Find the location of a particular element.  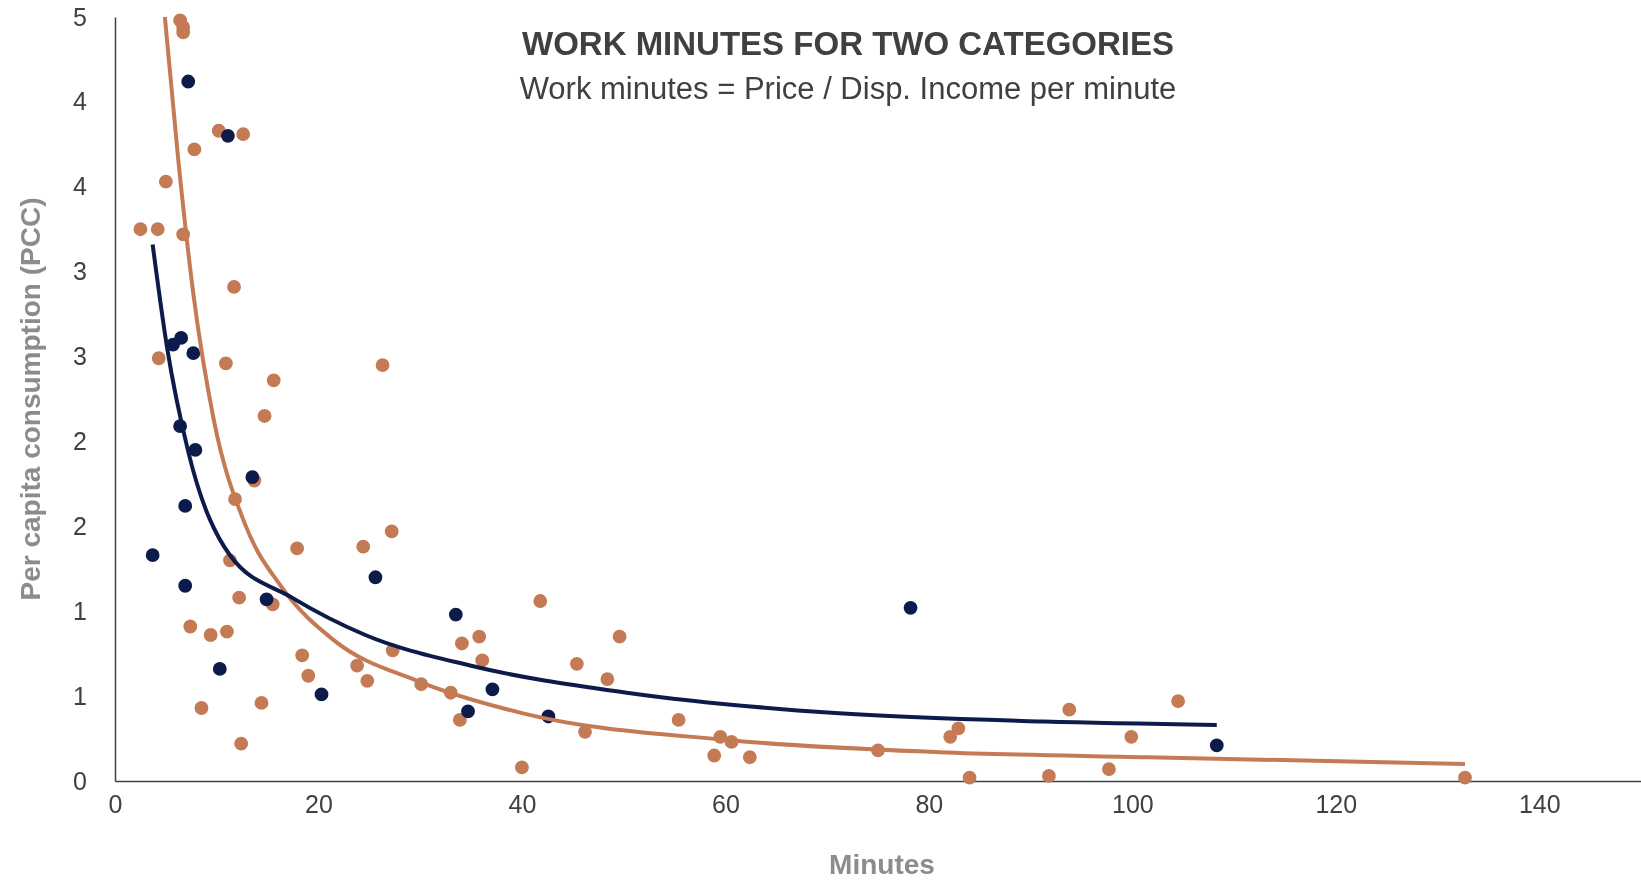

x-axis-title: Minutes is located at coordinates (882, 864).